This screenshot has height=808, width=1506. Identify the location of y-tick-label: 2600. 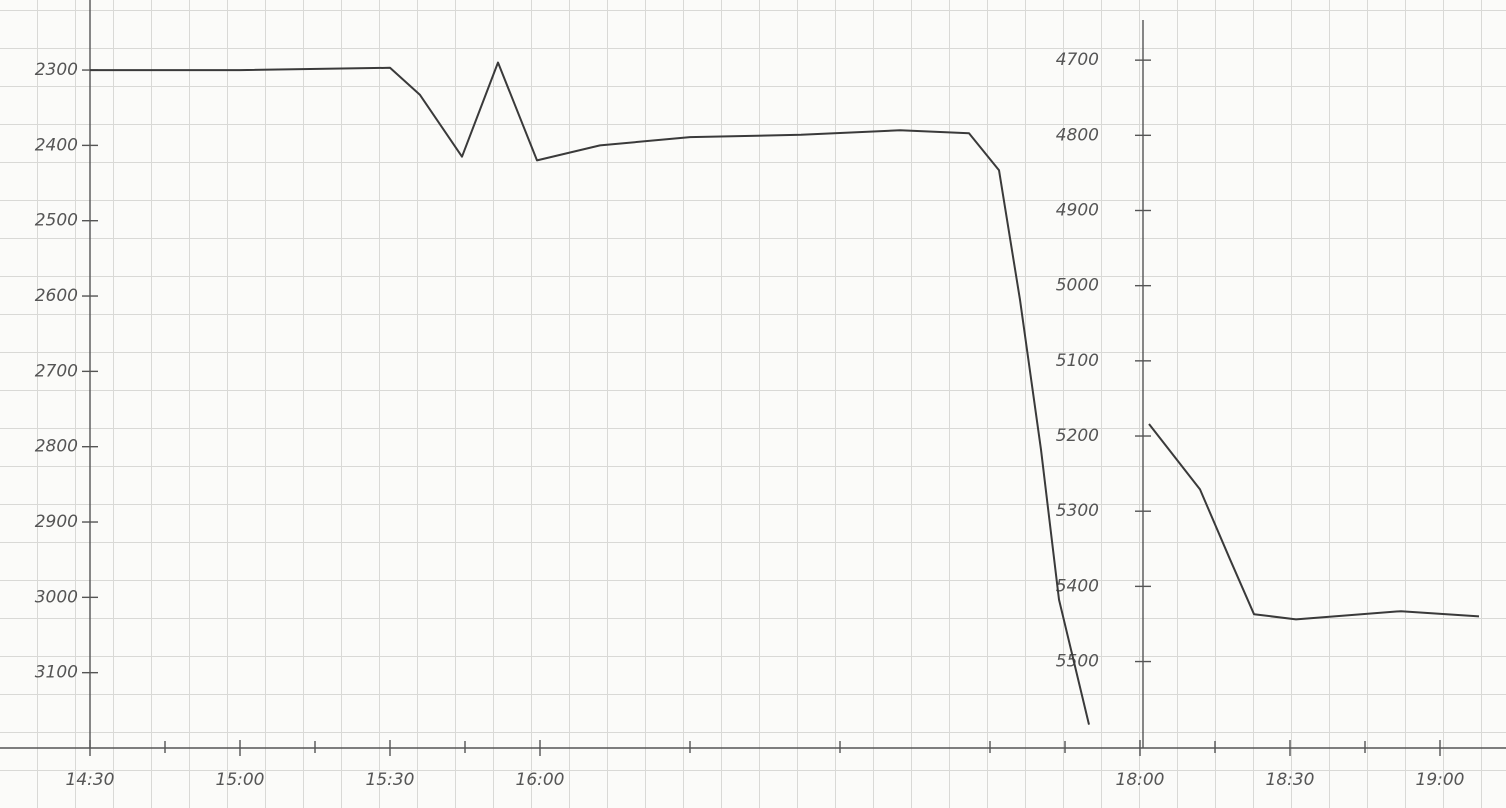
(56, 296).